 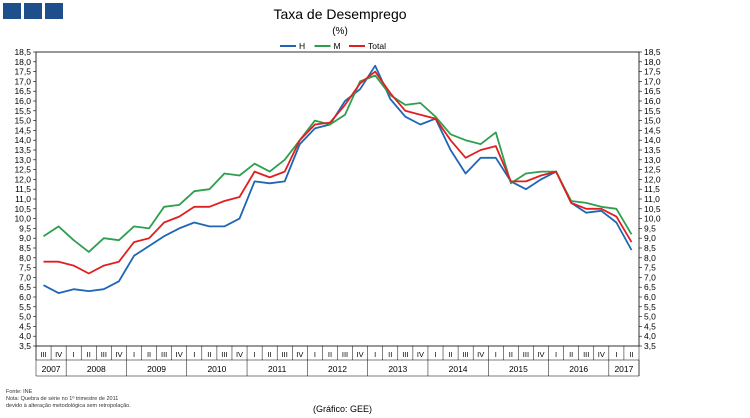 I want to click on y-tick-label-left: 6,0, so click(x=25, y=297).